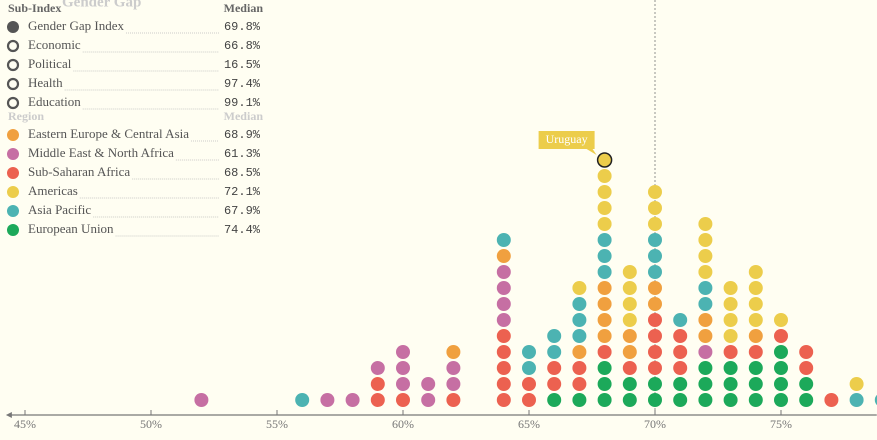  I want to click on legend-label: Asia Pacific, so click(59, 209).